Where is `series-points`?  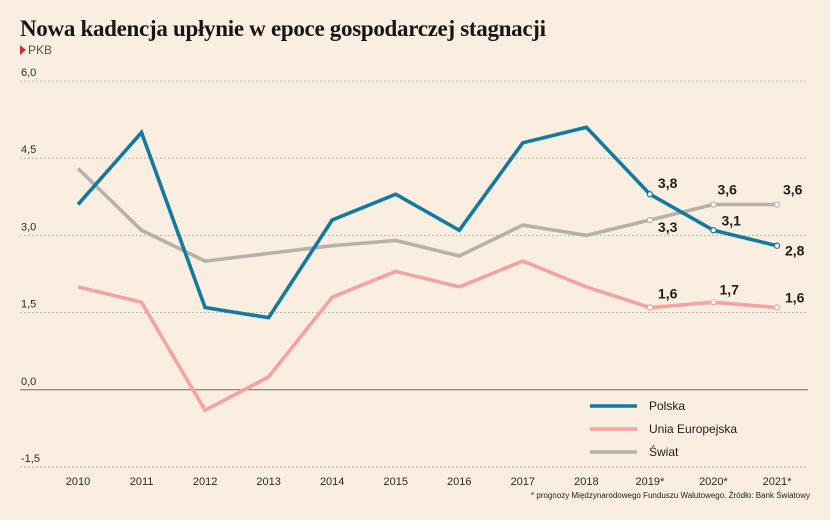 series-points is located at coordinates (713, 251).